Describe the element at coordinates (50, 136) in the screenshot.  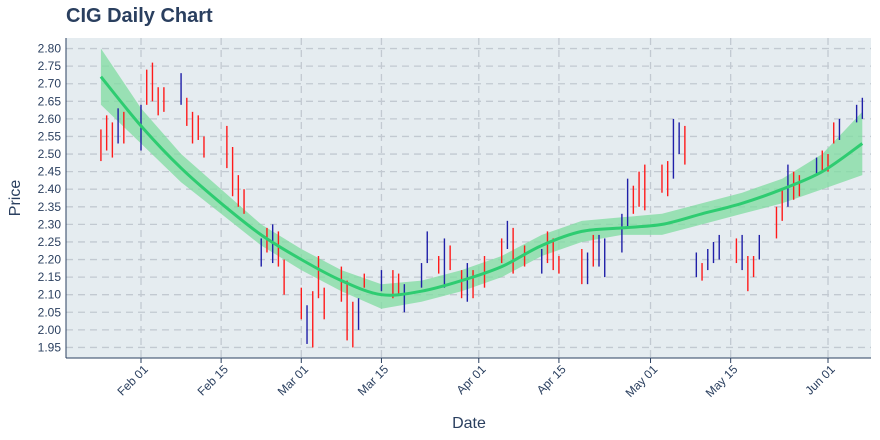
I see `y-tick-label: 2.55` at that location.